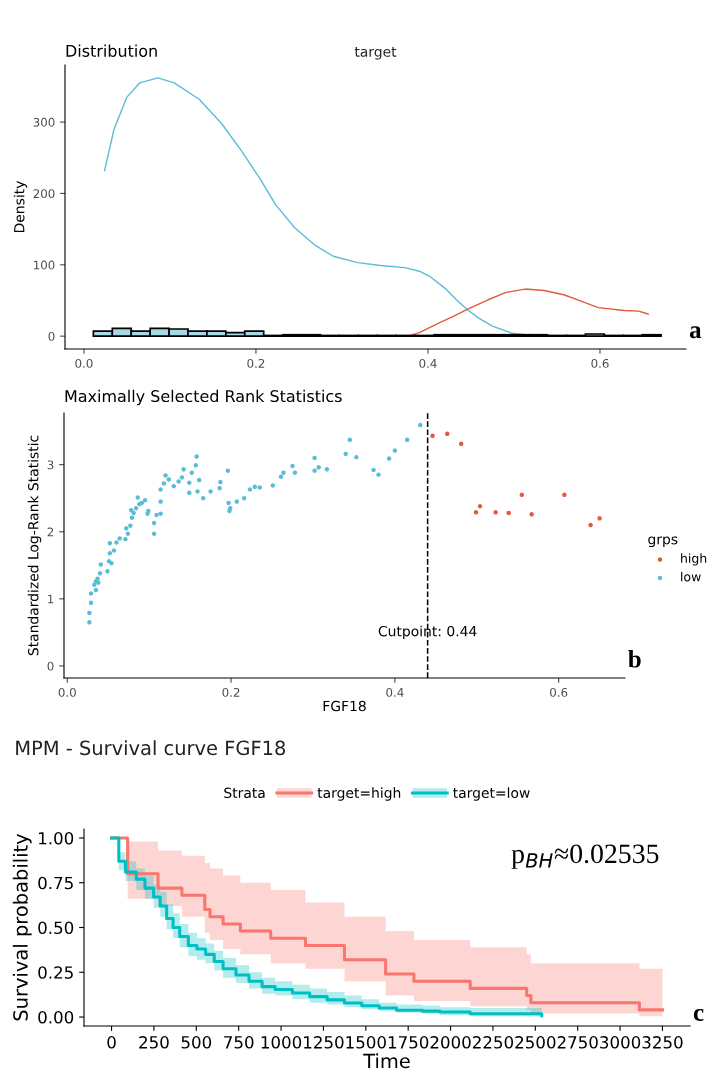 This screenshot has width=716, height=1076. What do you see at coordinates (324, 1042) in the screenshot?
I see `x-tick-label: 1250` at bounding box center [324, 1042].